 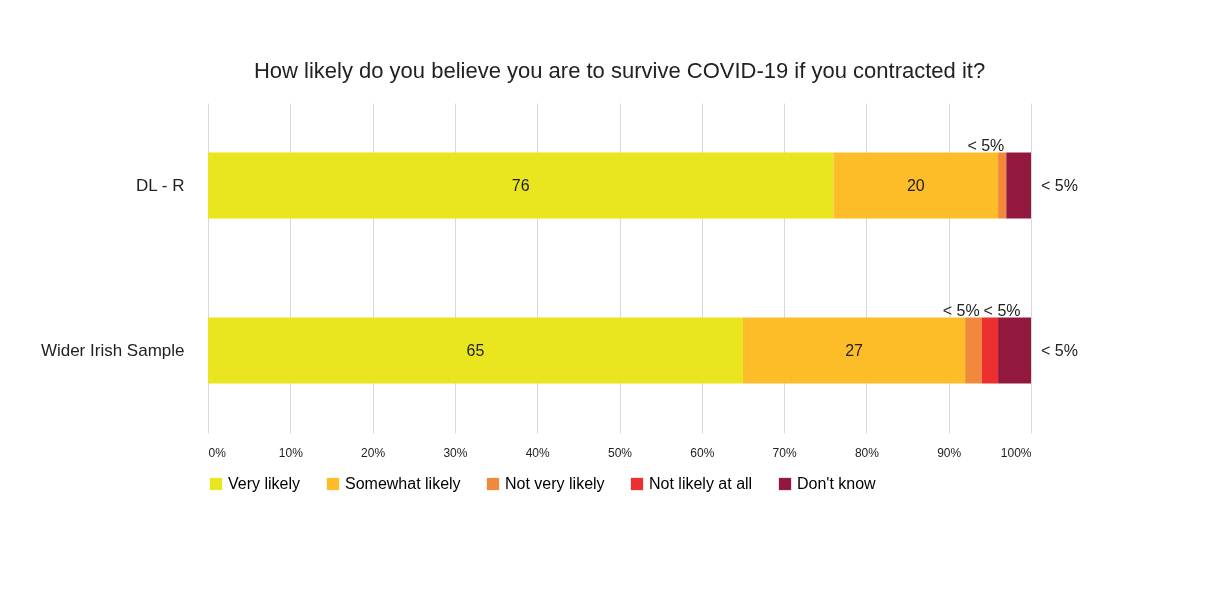 I want to click on data-label: 20, so click(x=915, y=185).